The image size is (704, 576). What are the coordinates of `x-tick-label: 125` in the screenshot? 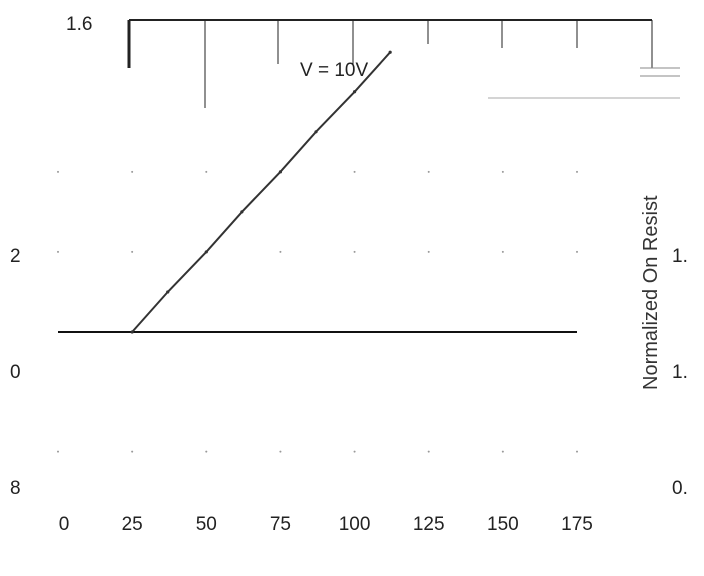 It's located at (429, 524).